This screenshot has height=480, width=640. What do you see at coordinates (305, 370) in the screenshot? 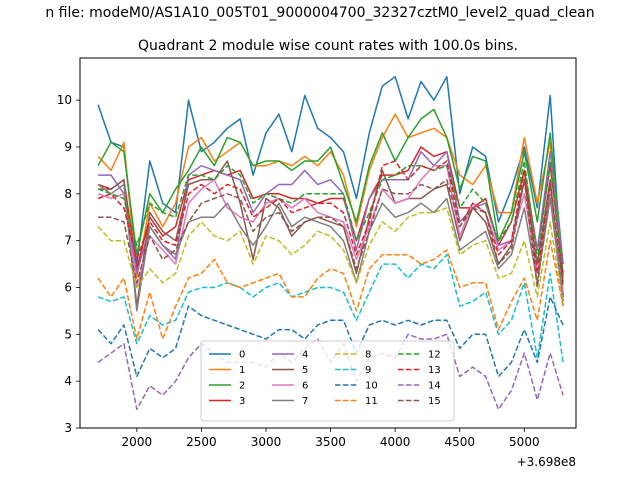
I see `legend-label-5: 5` at bounding box center [305, 370].